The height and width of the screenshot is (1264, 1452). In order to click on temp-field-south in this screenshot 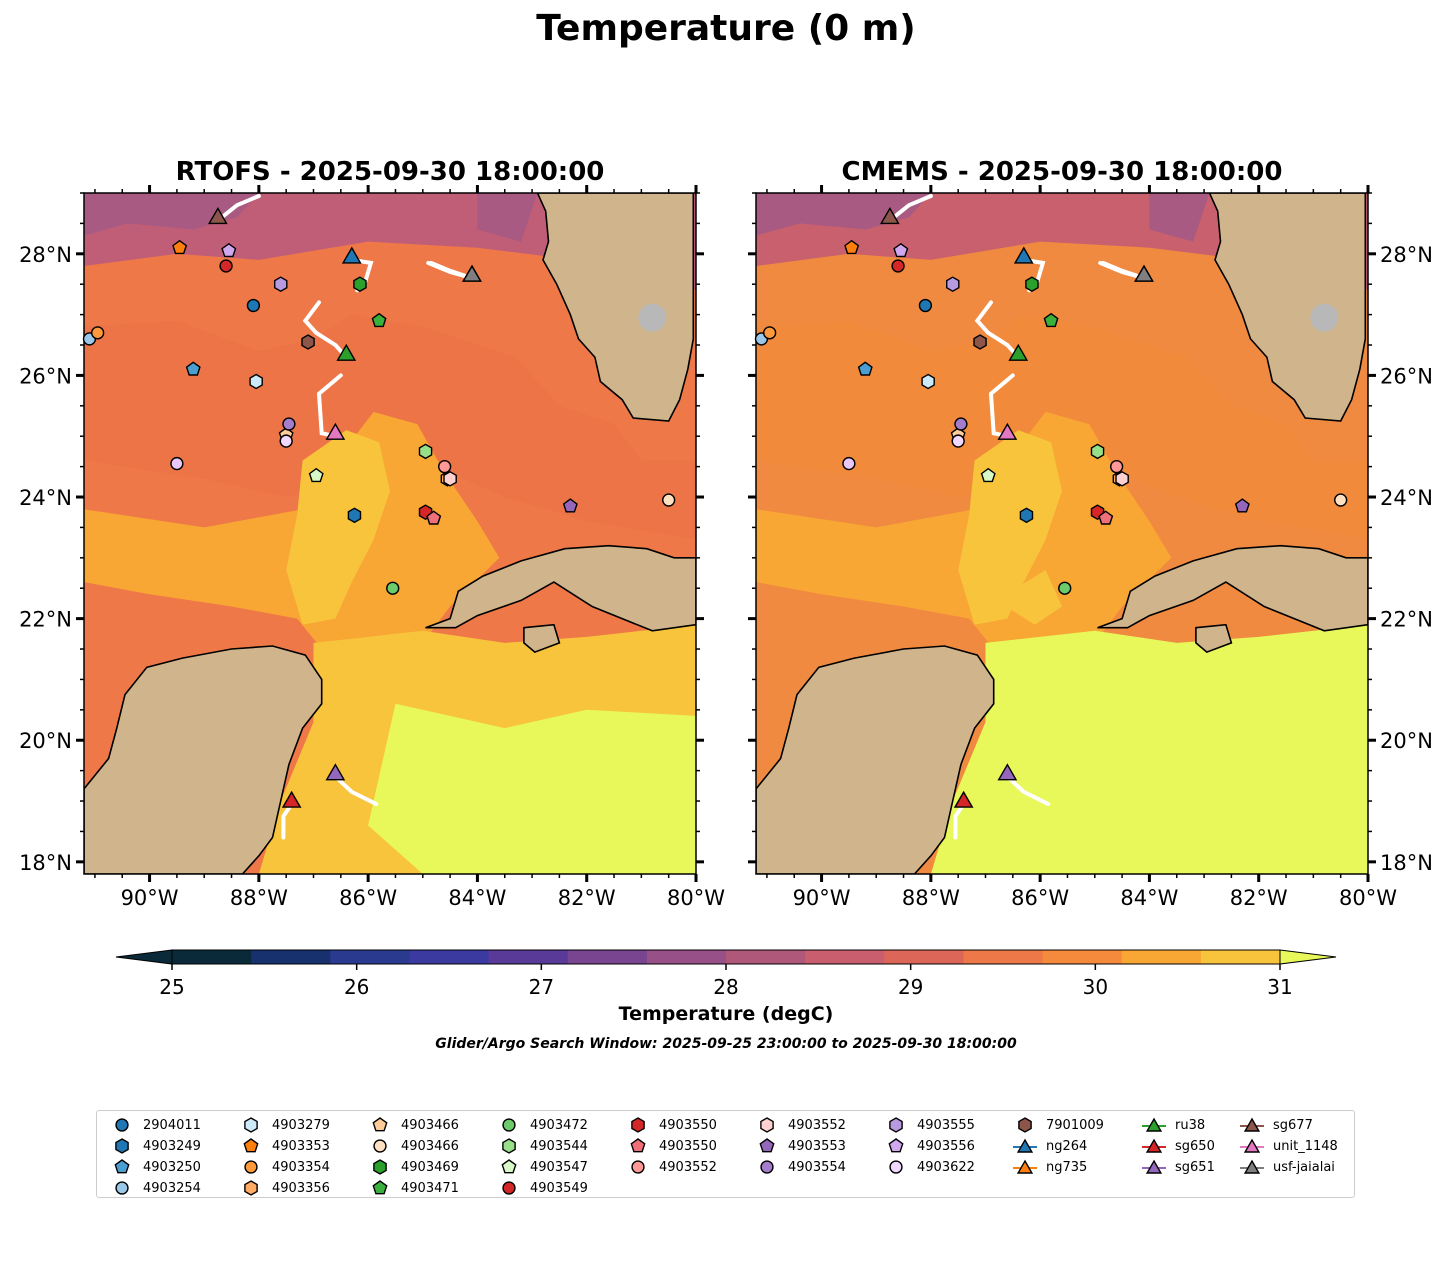, I will do `click(1149, 749)`.